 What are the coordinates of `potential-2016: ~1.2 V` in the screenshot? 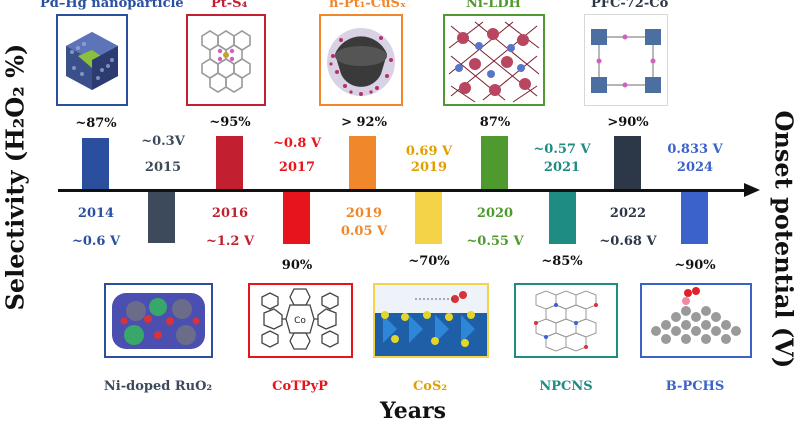 It's located at (230, 241).